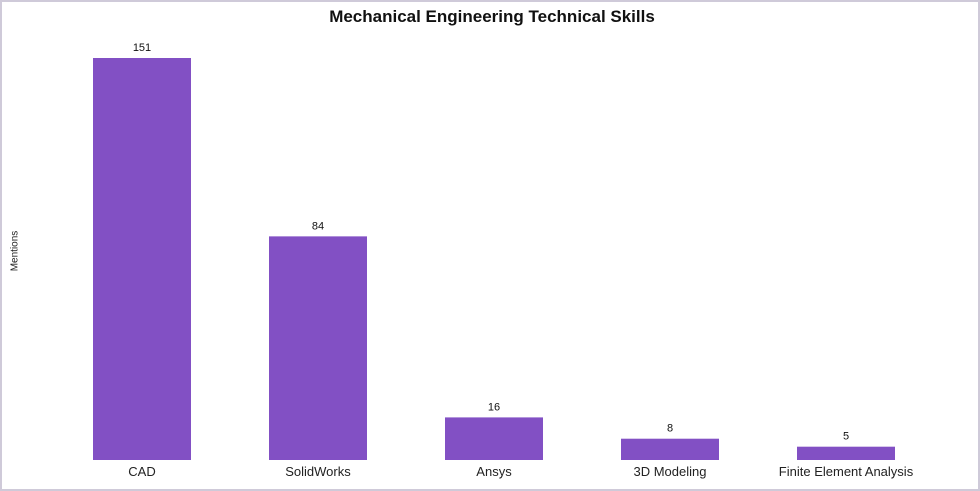 The image size is (980, 491). I want to click on x-tick-label: SolidWorks, so click(318, 471).